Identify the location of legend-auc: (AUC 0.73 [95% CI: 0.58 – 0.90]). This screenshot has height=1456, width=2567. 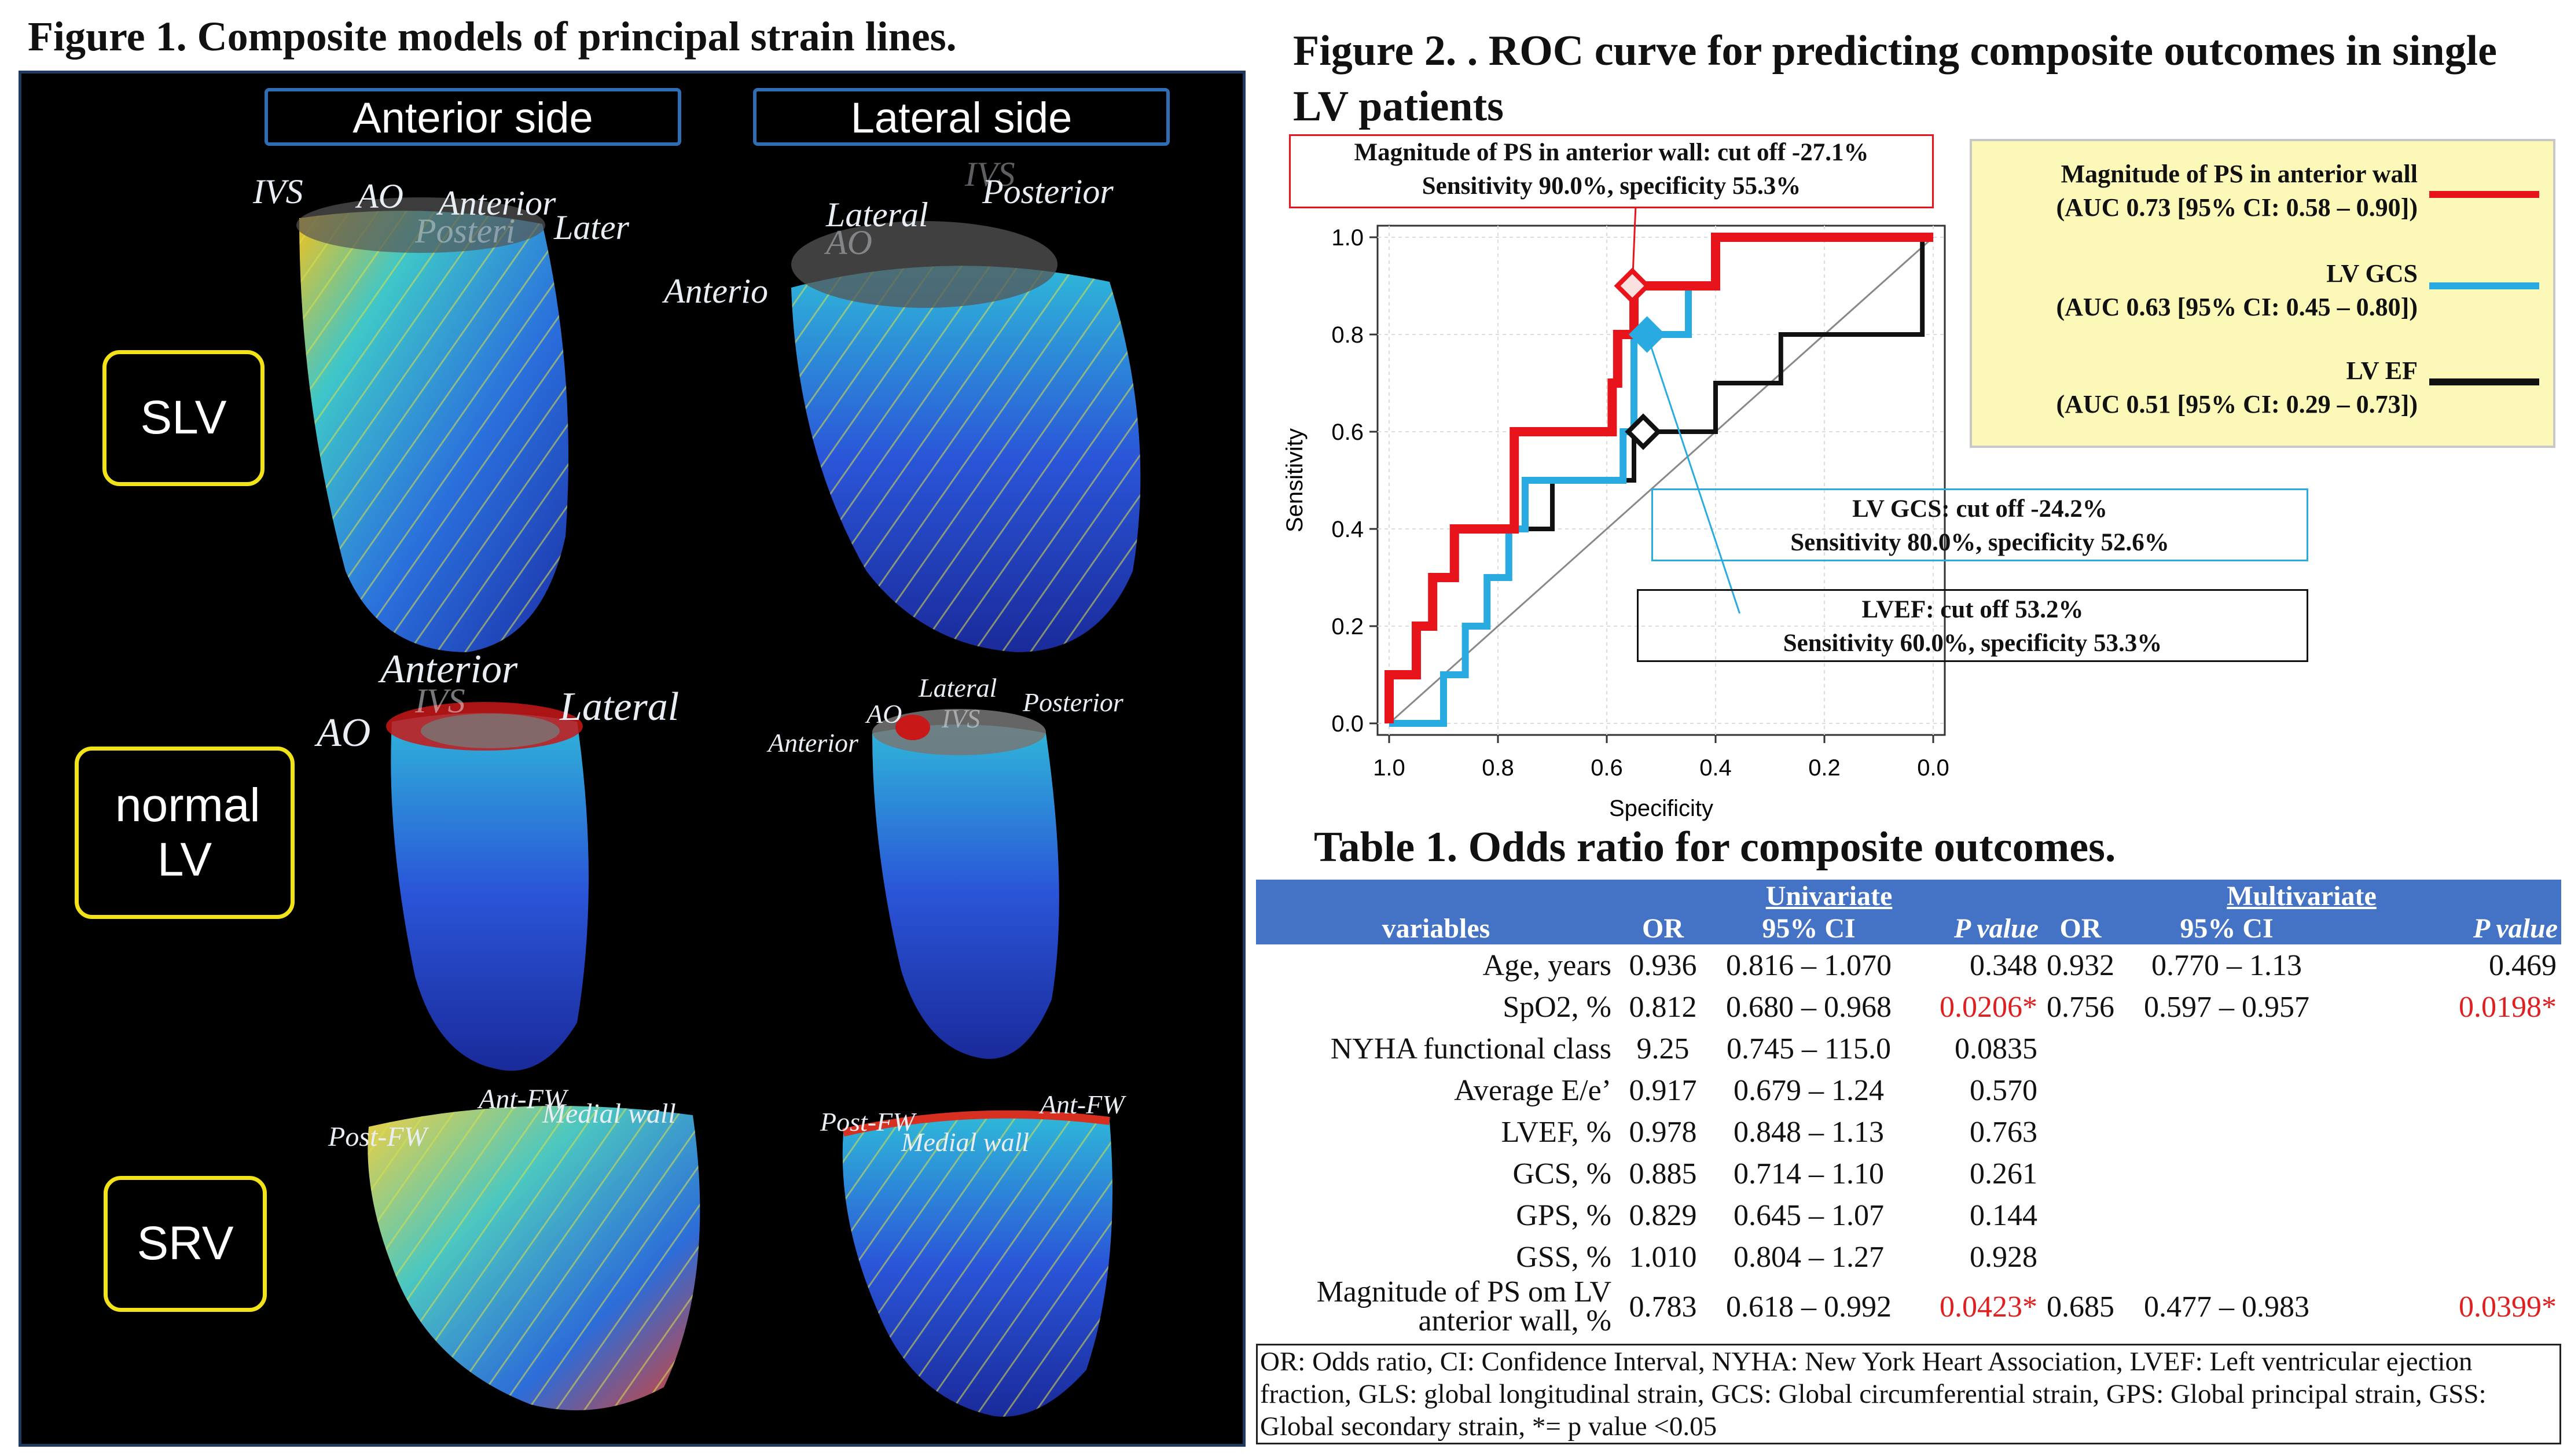
(2237, 208).